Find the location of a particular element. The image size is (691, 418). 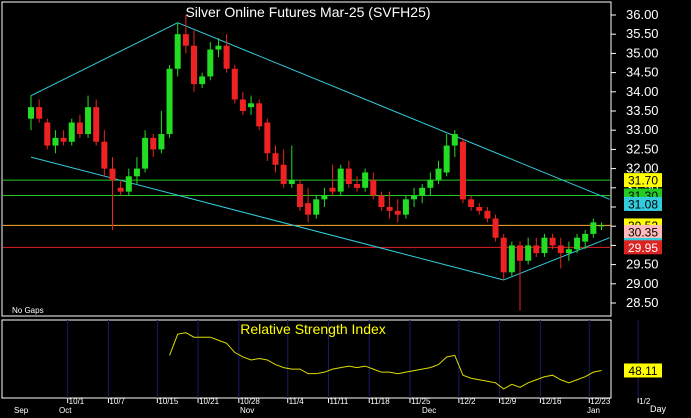

y-tick-label: 32.00 is located at coordinates (642, 168).